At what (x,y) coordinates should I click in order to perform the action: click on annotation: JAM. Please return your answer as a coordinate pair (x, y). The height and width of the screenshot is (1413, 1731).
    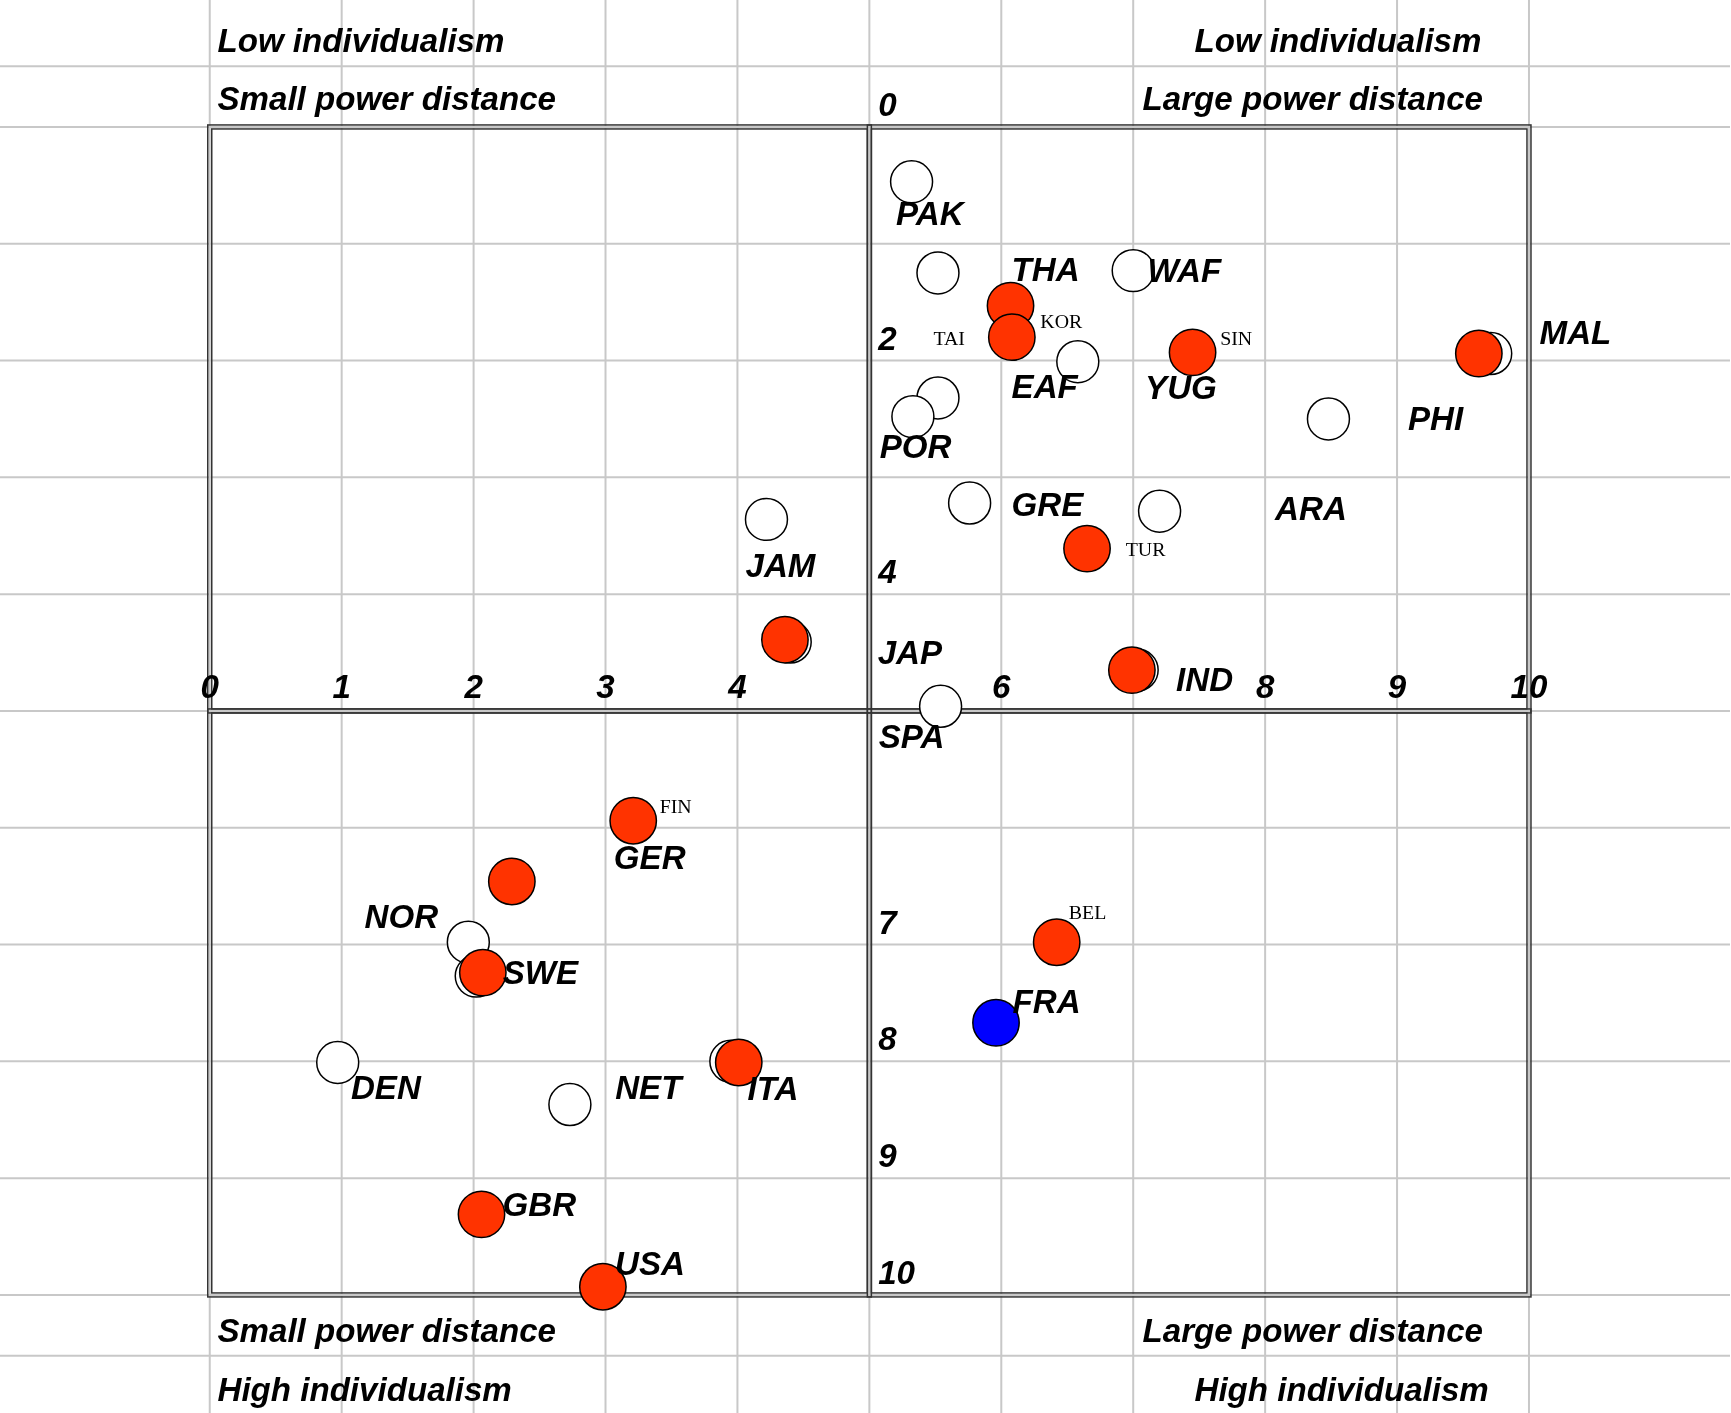
    Looking at the image, I should click on (781, 565).